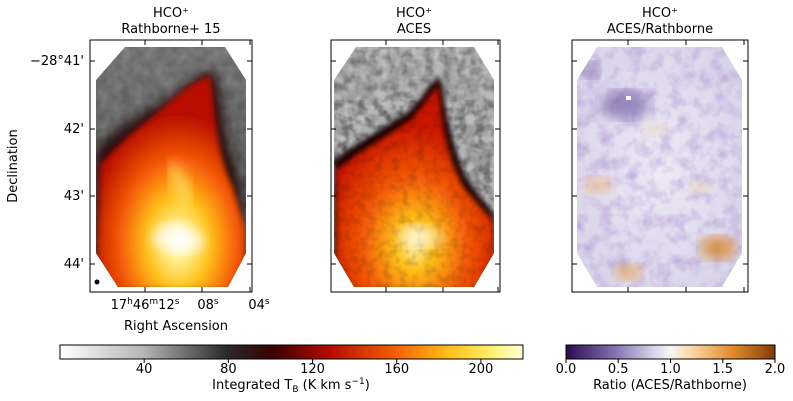 This screenshot has width=793, height=401. I want to click on colorbar-ratio-tick-0.5: 0.5, so click(618, 369).